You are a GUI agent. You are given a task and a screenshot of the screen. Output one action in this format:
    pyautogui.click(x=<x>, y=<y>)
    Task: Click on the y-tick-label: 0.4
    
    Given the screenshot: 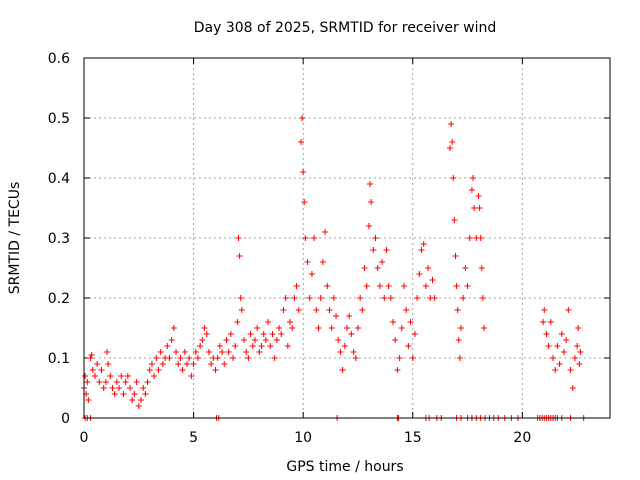 What is the action you would take?
    pyautogui.click(x=59, y=179)
    